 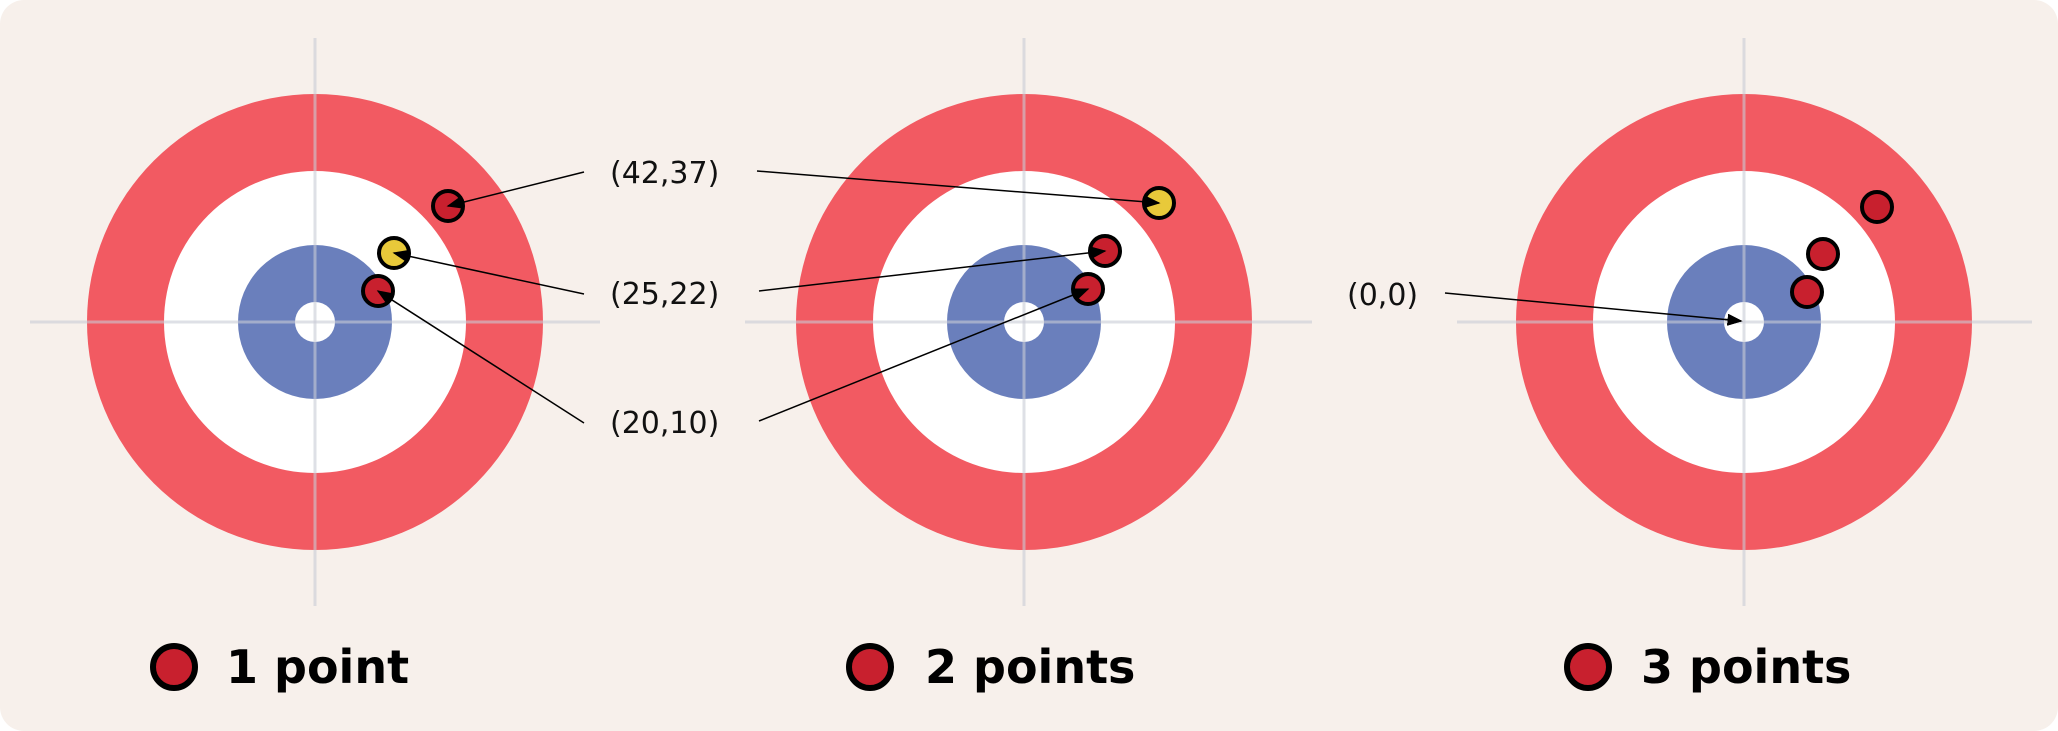 What do you see at coordinates (1030, 667) in the screenshot?
I see `legend-label-2-points: 2 points` at bounding box center [1030, 667].